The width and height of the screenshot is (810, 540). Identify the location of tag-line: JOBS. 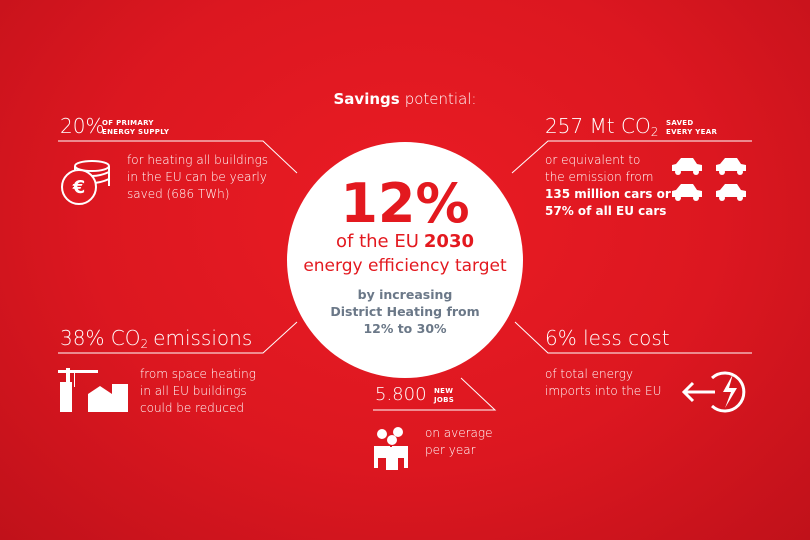
(444, 400).